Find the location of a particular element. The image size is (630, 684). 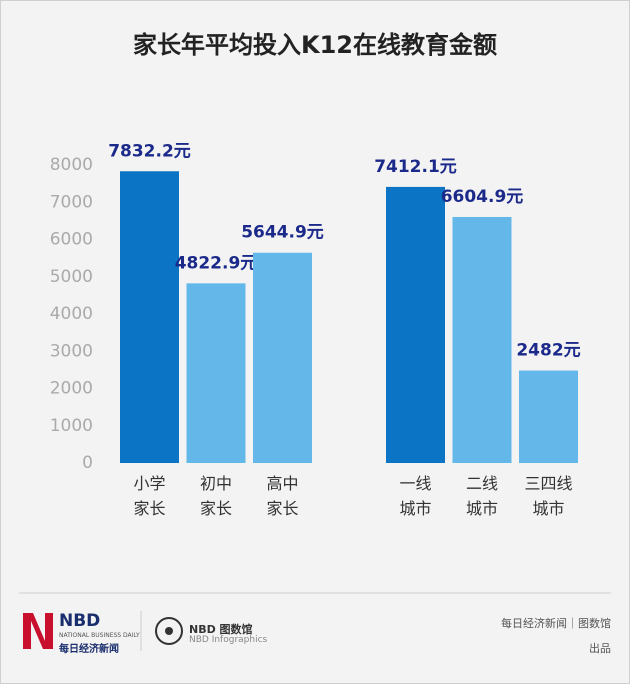

y-tick-label: 7000 is located at coordinates (71, 202).